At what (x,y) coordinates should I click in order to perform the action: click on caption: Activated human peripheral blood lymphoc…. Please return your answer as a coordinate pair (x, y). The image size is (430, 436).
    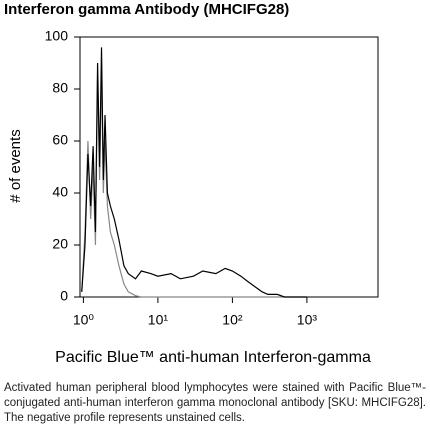
    Looking at the image, I should click on (215, 403).